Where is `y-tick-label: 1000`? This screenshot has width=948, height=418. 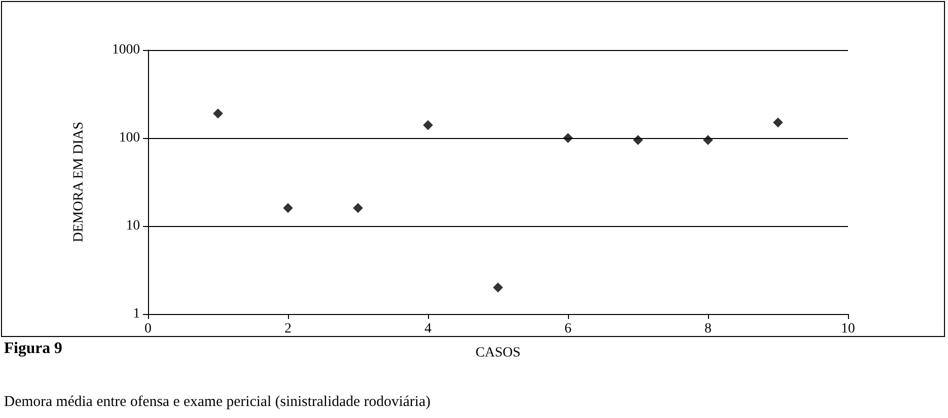
y-tick-label: 1000 is located at coordinates (126, 50).